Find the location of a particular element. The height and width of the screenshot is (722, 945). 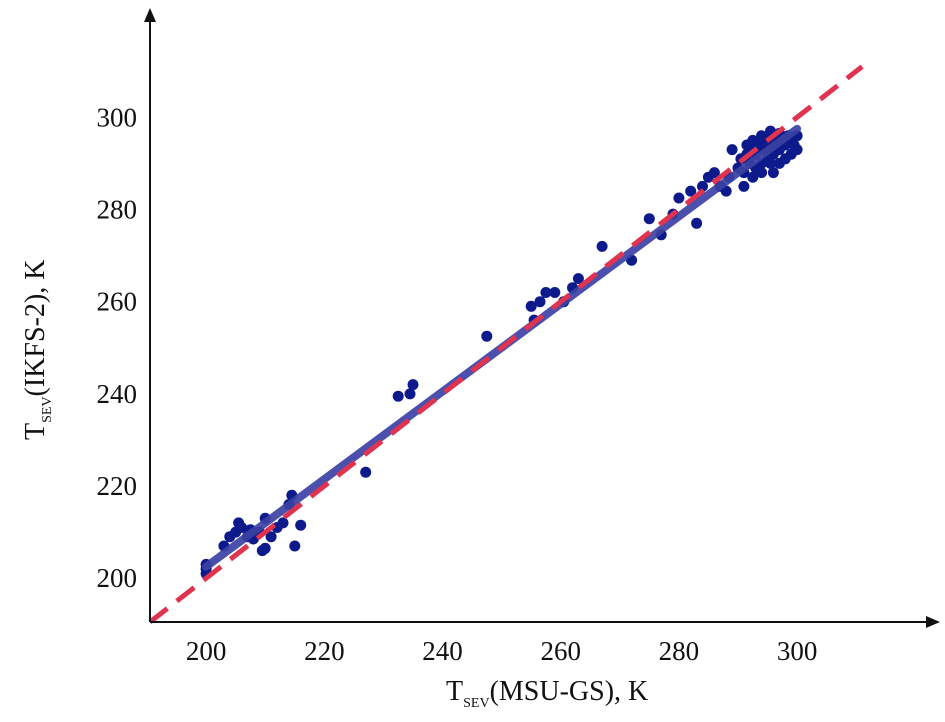

x-axis-arrow is located at coordinates (933, 622).